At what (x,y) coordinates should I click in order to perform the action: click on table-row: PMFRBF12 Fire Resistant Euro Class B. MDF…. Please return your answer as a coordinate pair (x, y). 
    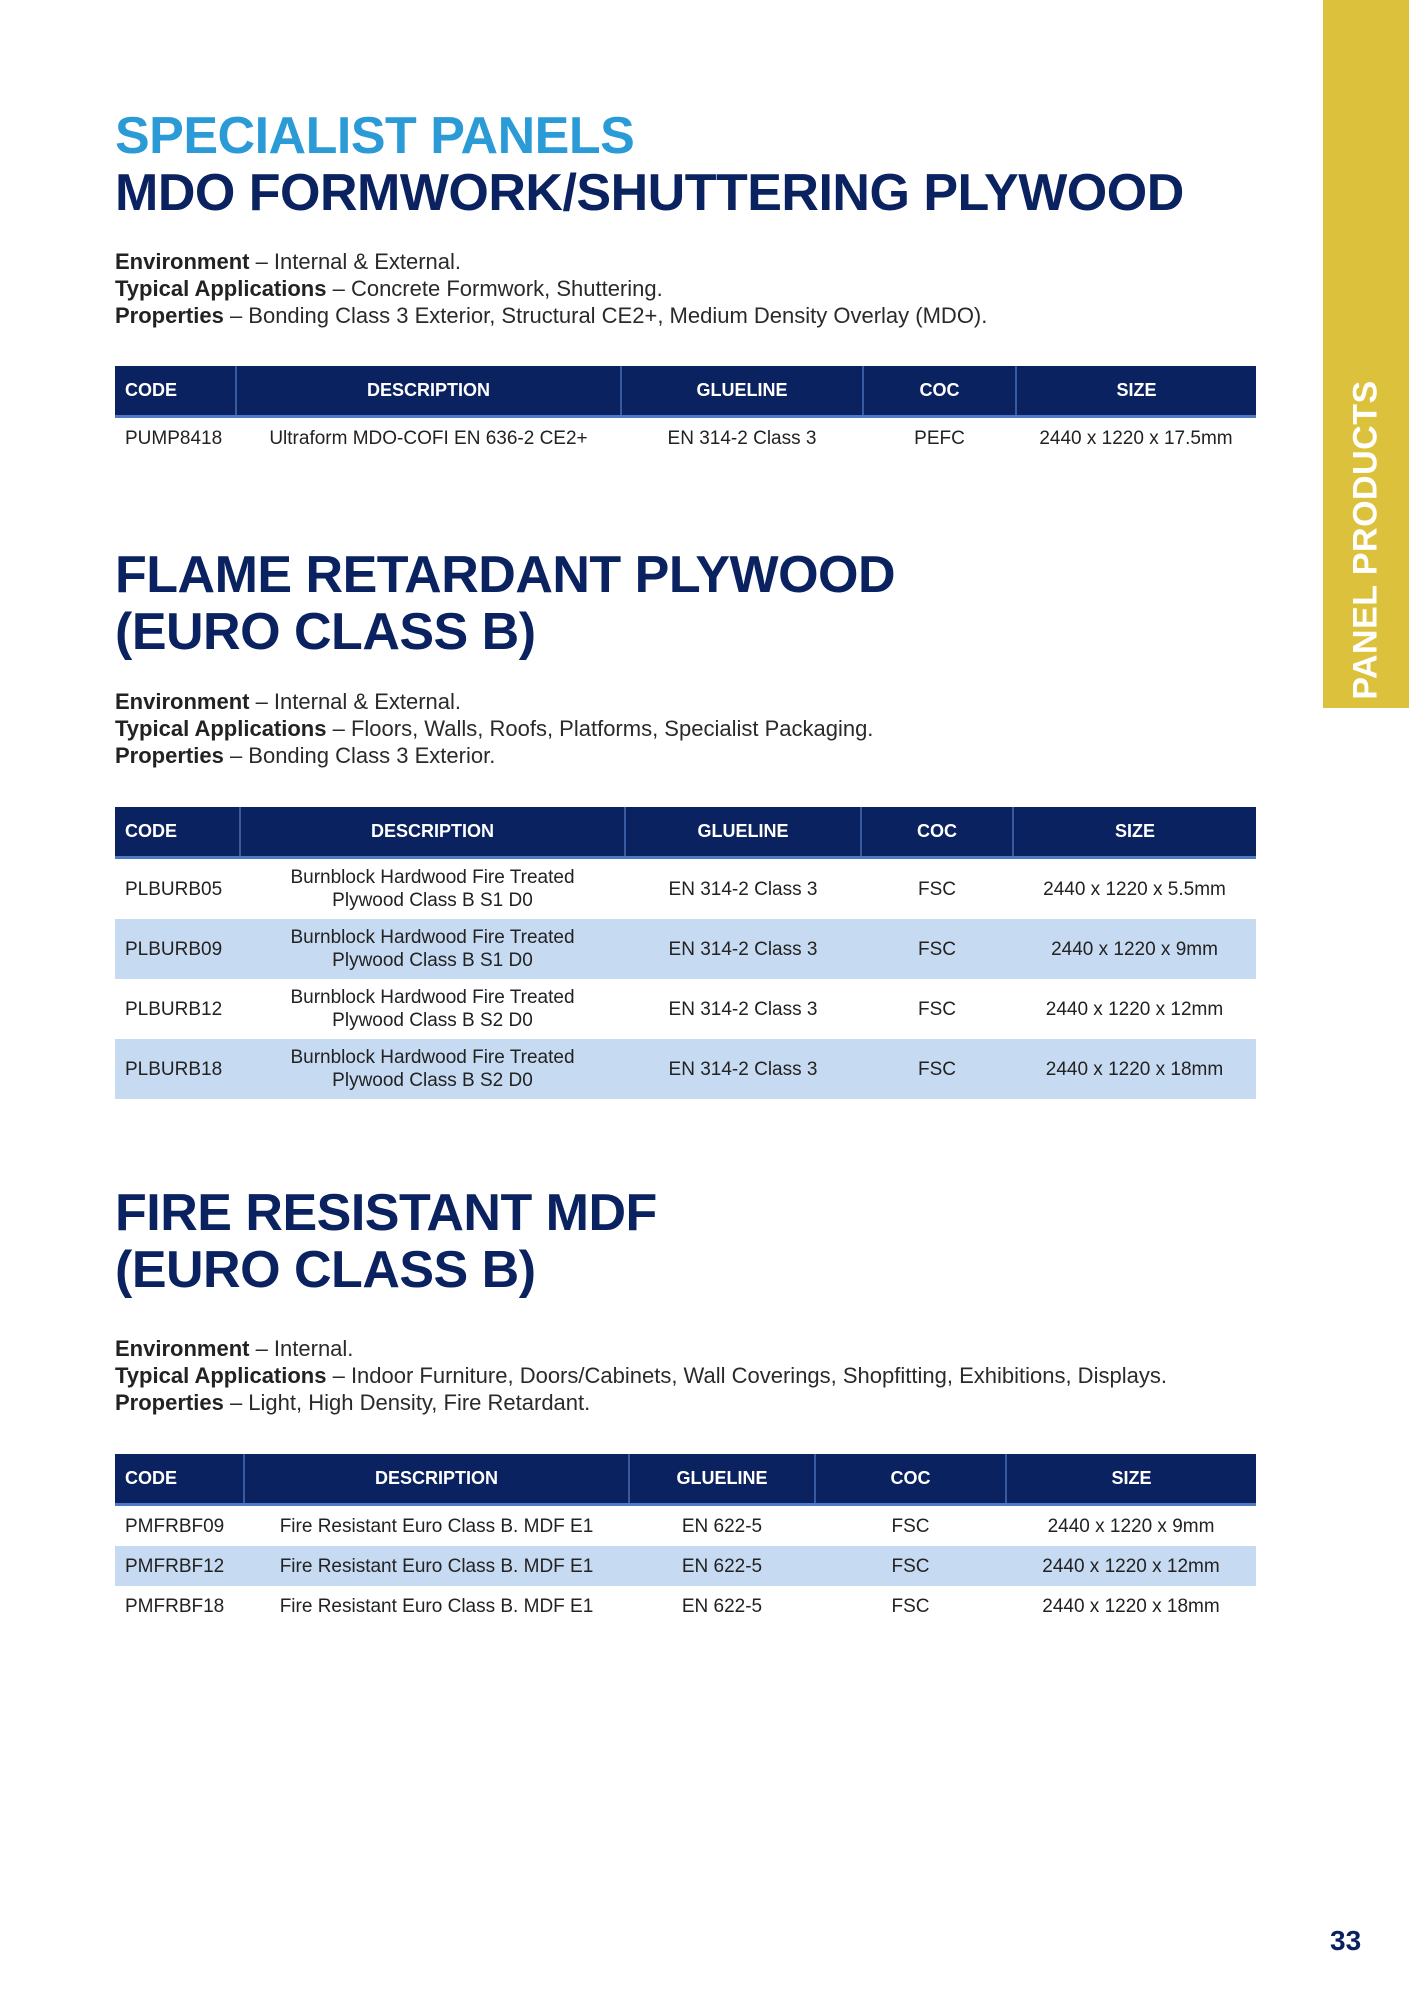
    Looking at the image, I should click on (685, 1566).